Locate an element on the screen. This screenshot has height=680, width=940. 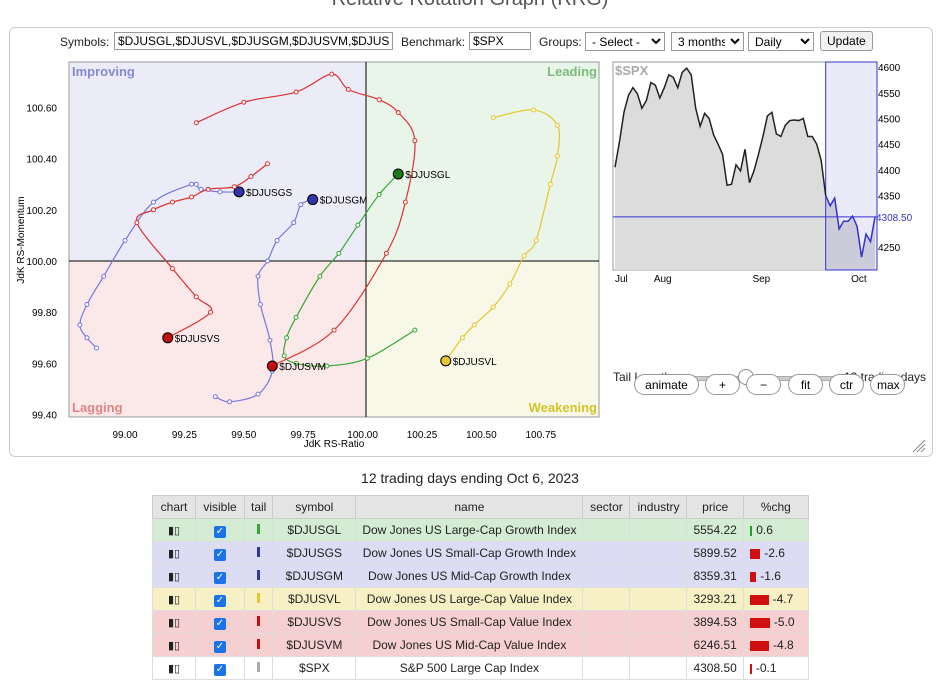
symbol-cell: $SPX is located at coordinates (314, 668).